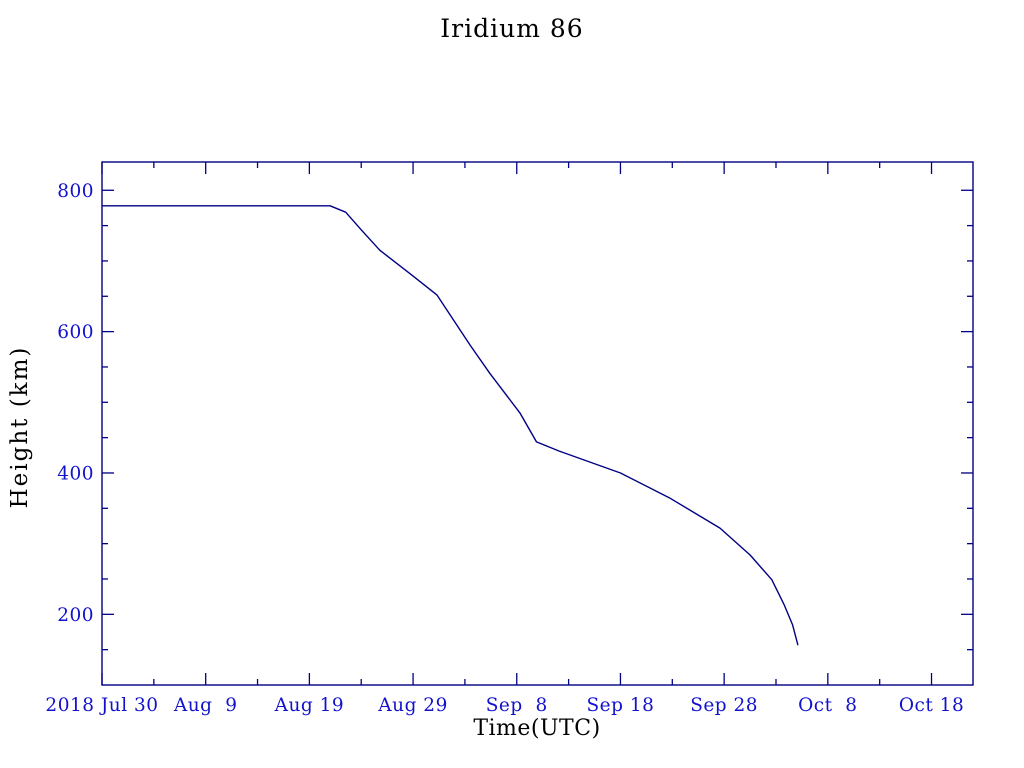 Image resolution: width=1024 pixels, height=768 pixels. Describe the element at coordinates (309, 705) in the screenshot. I see `x-tick-label: Aug 19` at that location.